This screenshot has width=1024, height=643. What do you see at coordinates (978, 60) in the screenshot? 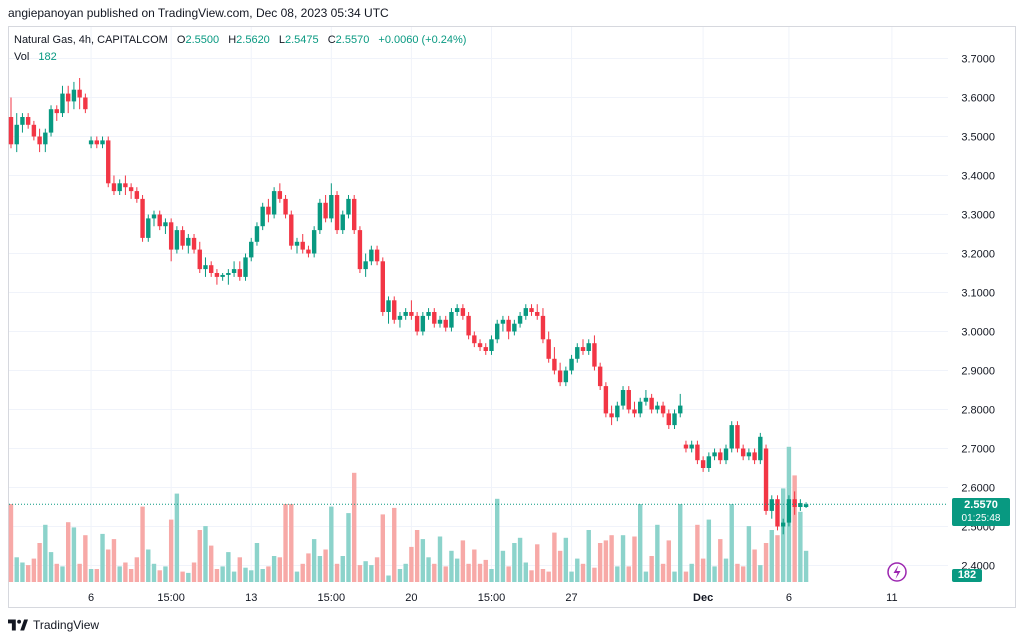
I see `y-tick-label: 3.7000` at bounding box center [978, 60].